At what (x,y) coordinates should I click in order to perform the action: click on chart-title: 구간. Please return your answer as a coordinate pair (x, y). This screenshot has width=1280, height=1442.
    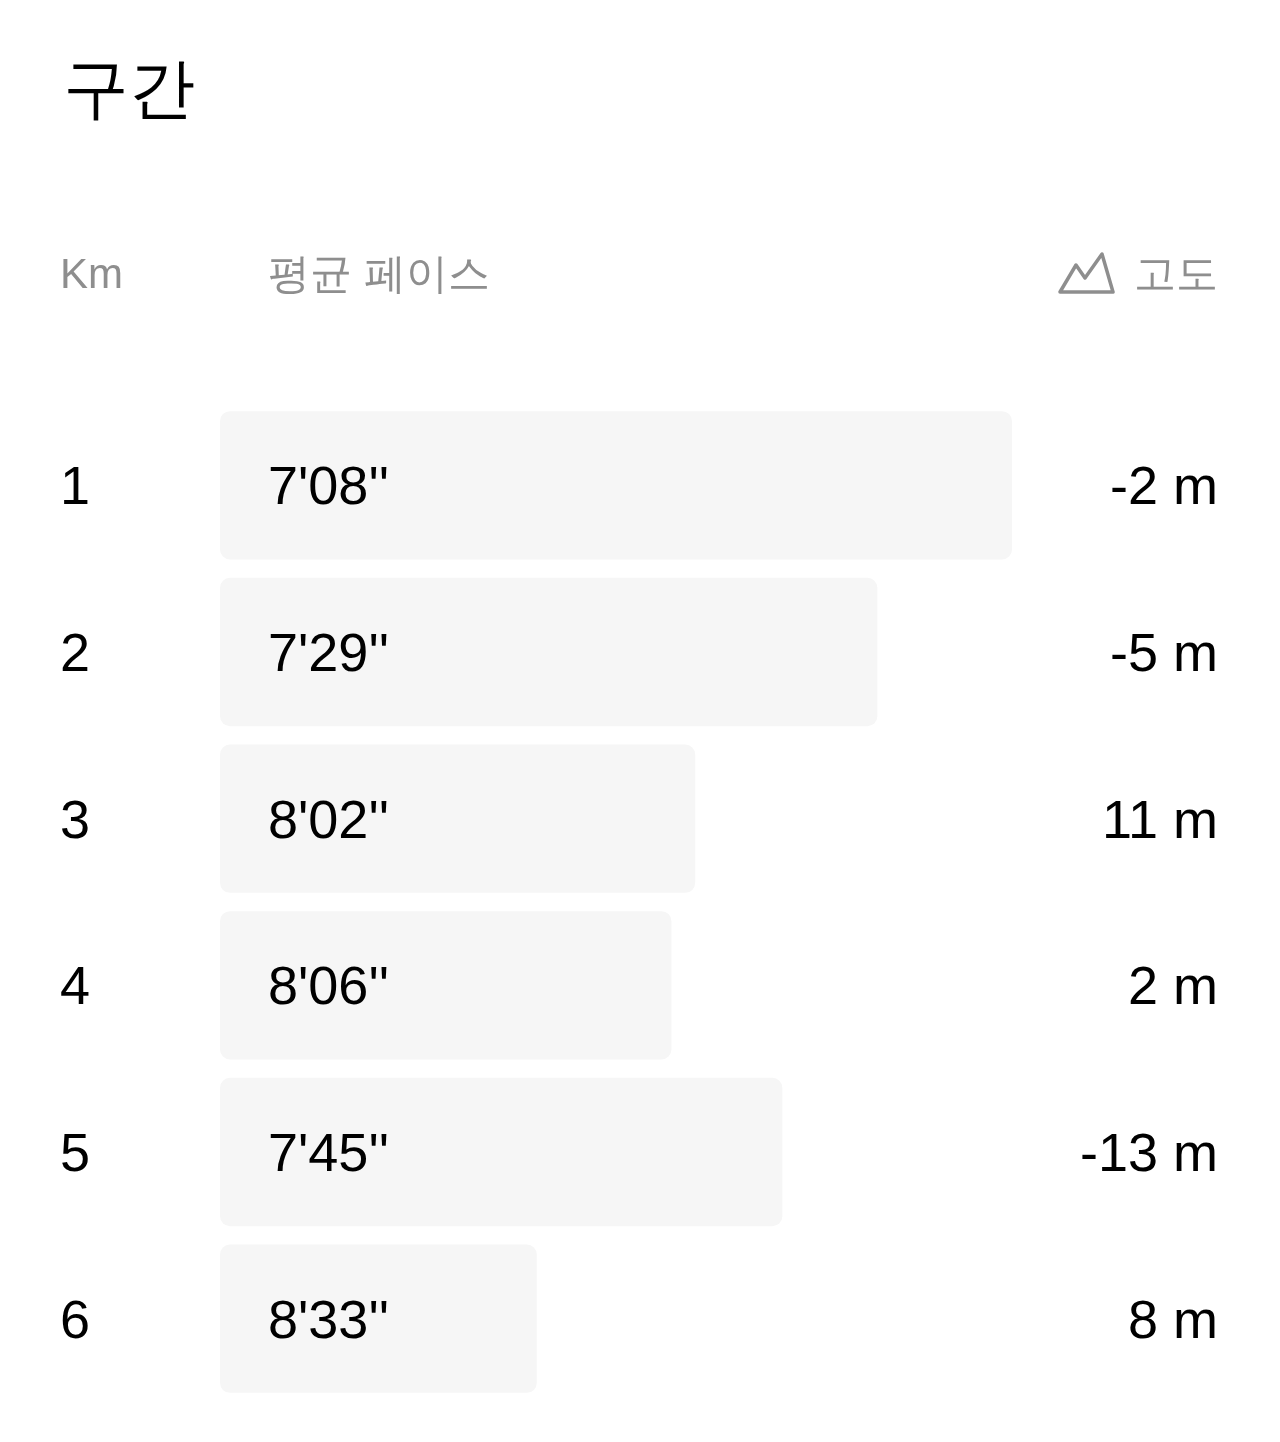
    Looking at the image, I should click on (129, 88).